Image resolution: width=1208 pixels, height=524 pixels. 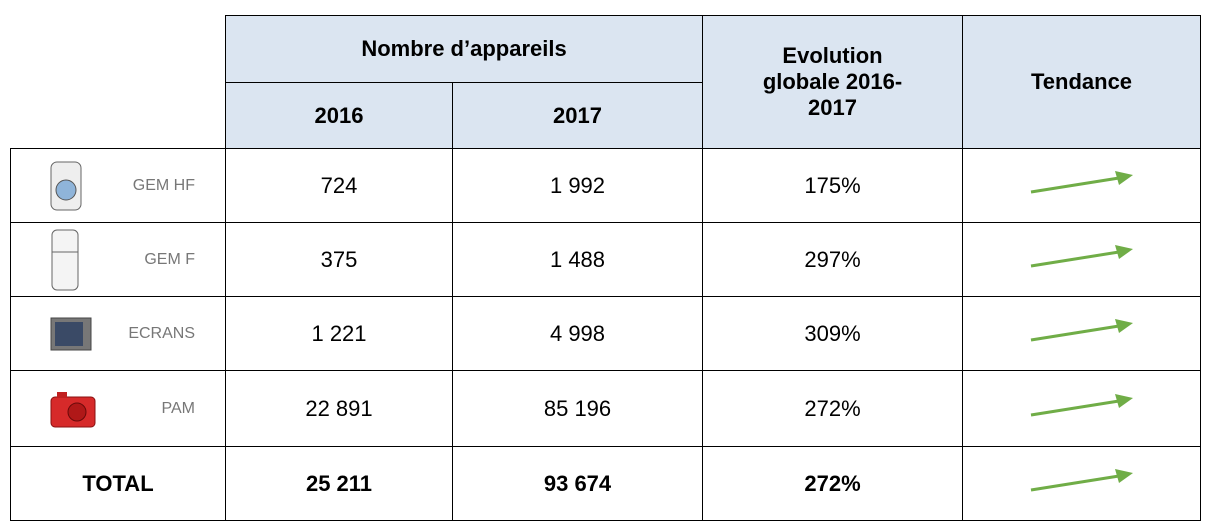 I want to click on header-cell: Evolution globale 2016-2017, so click(x=833, y=82).